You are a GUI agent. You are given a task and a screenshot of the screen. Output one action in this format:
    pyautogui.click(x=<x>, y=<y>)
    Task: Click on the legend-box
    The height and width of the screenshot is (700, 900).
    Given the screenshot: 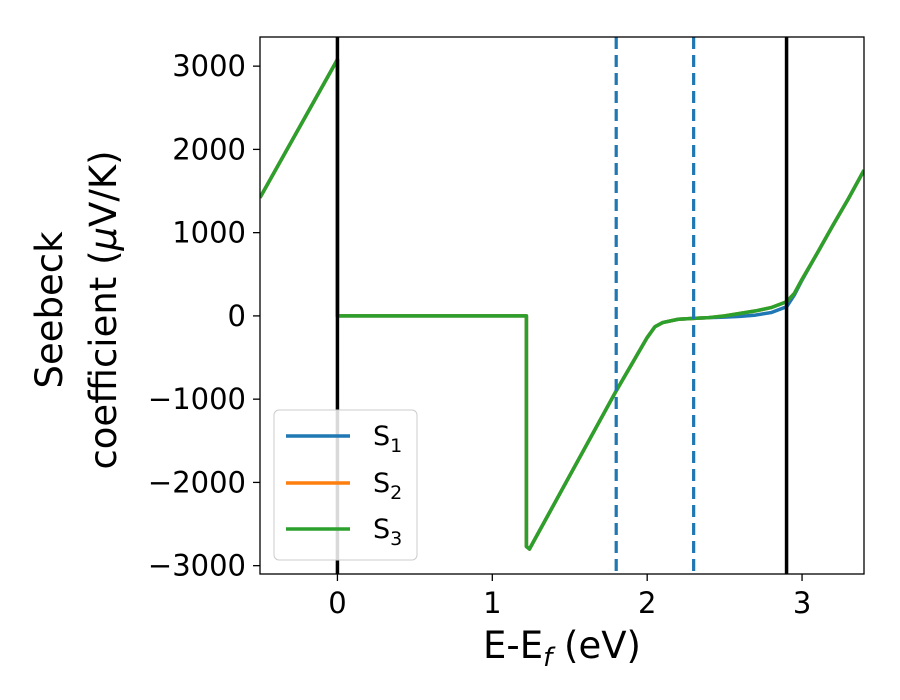 What is the action you would take?
    pyautogui.click(x=345, y=485)
    